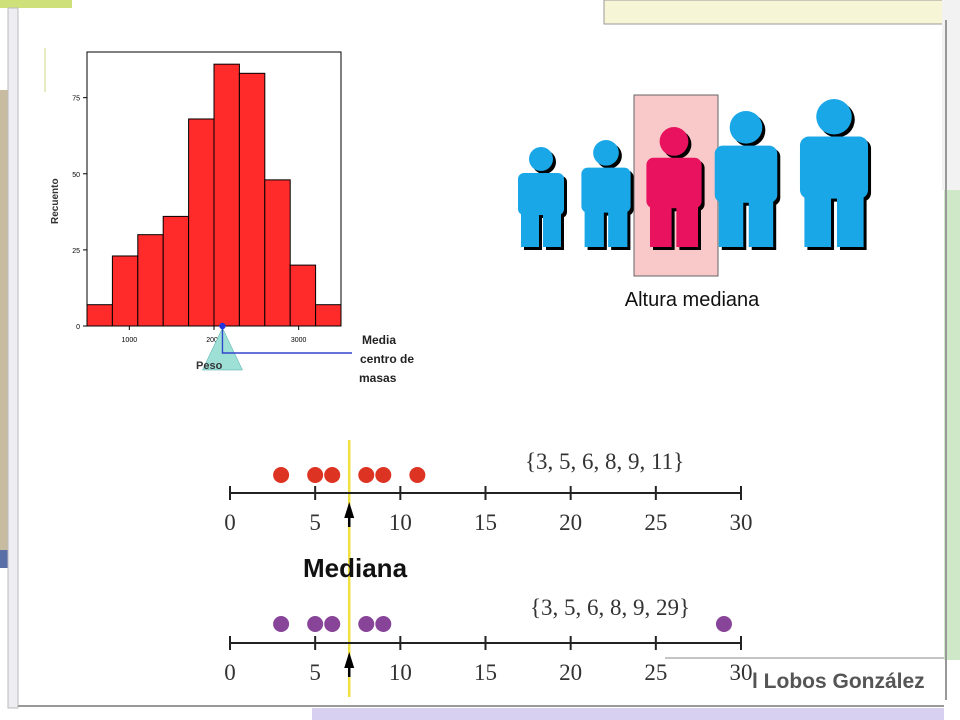 This screenshot has height=720, width=960. What do you see at coordinates (379, 340) in the screenshot?
I see `mean-label: Media` at bounding box center [379, 340].